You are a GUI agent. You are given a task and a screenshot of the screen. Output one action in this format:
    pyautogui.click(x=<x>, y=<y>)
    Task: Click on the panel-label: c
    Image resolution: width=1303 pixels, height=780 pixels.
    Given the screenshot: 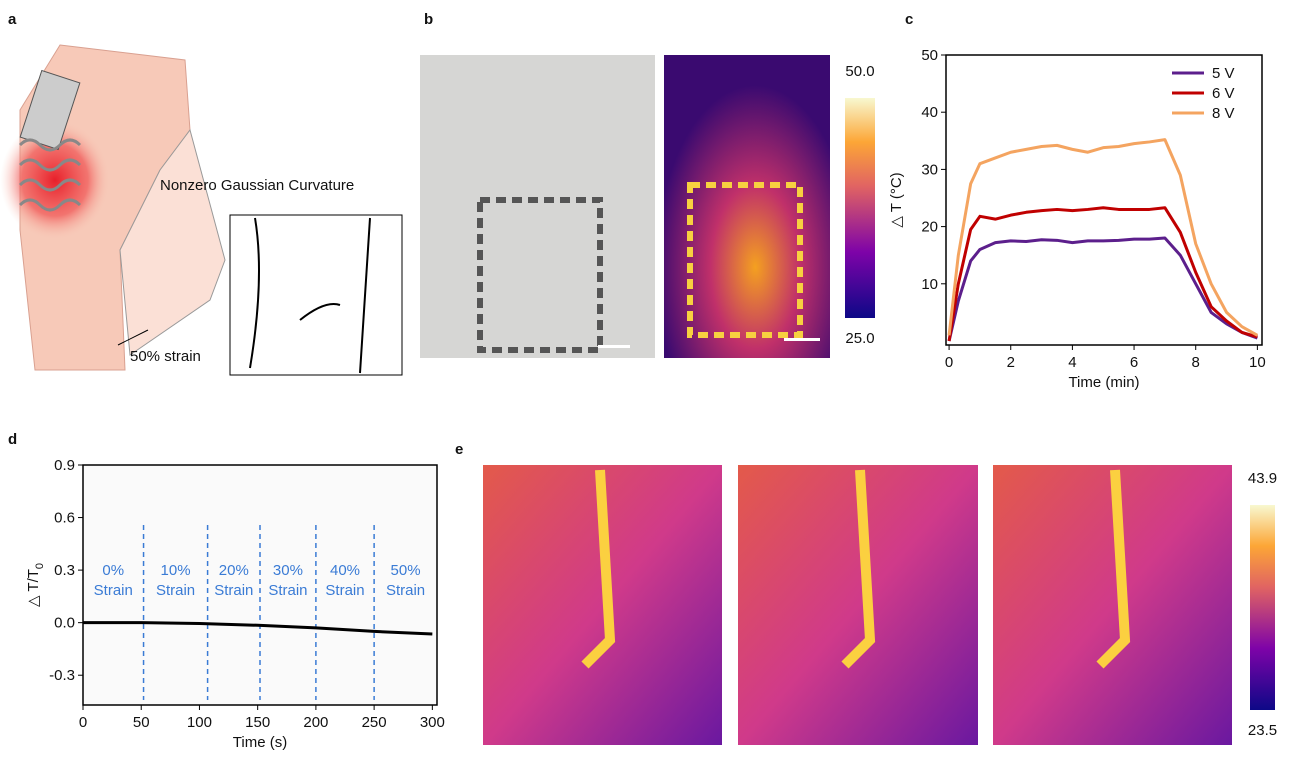 What is the action you would take?
    pyautogui.click(x=909, y=19)
    